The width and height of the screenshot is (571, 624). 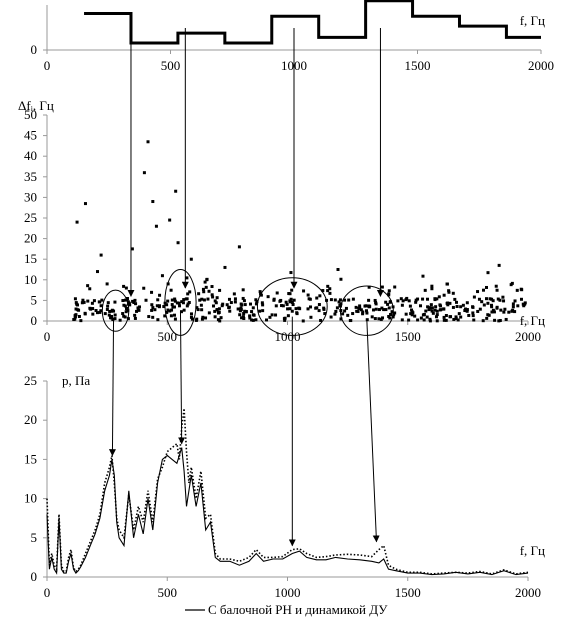 What do you see at coordinates (34, 576) in the screenshot?
I see `bottom-y-tick-label: 0` at bounding box center [34, 576].